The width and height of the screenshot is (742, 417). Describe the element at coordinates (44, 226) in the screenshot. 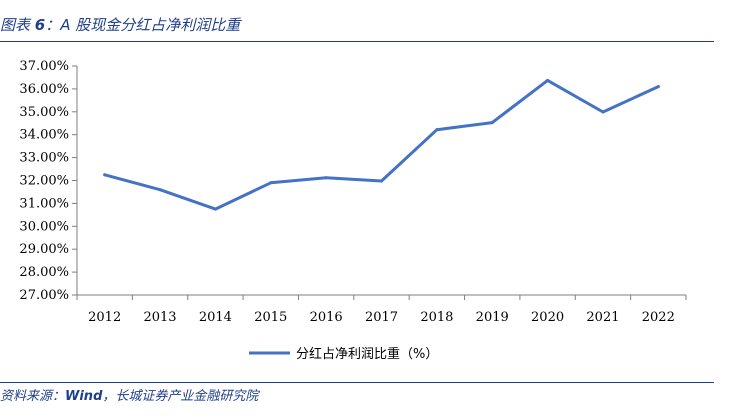

I see `y-tick-label: 30.00%` at that location.